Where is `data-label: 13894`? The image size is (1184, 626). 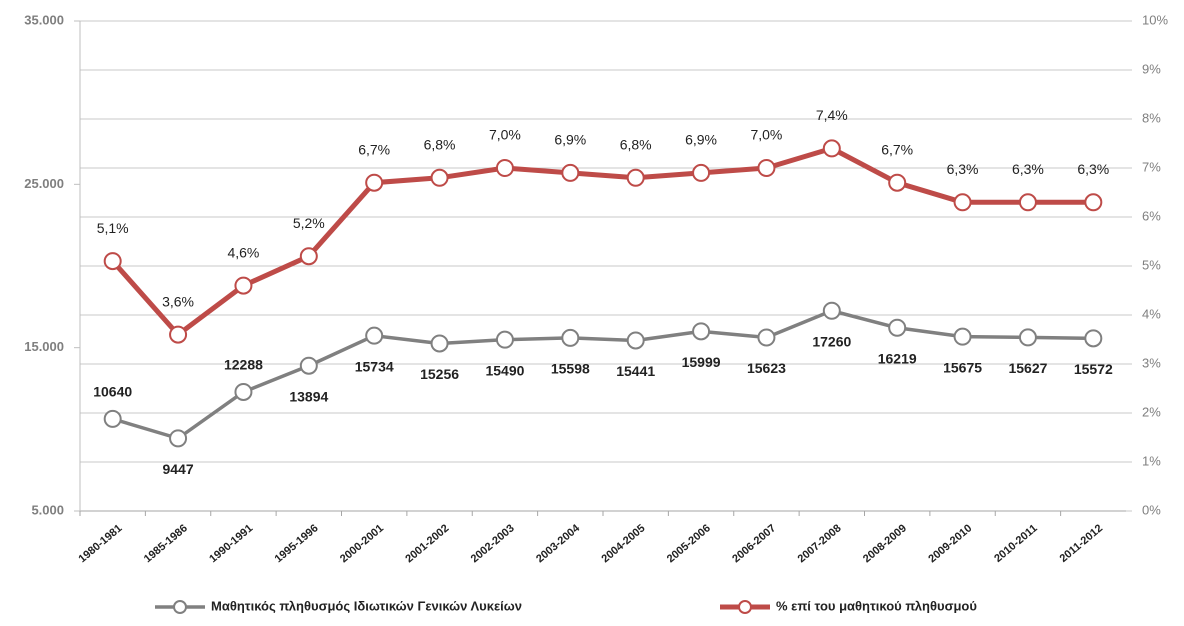 data-label: 13894 is located at coordinates (308, 396).